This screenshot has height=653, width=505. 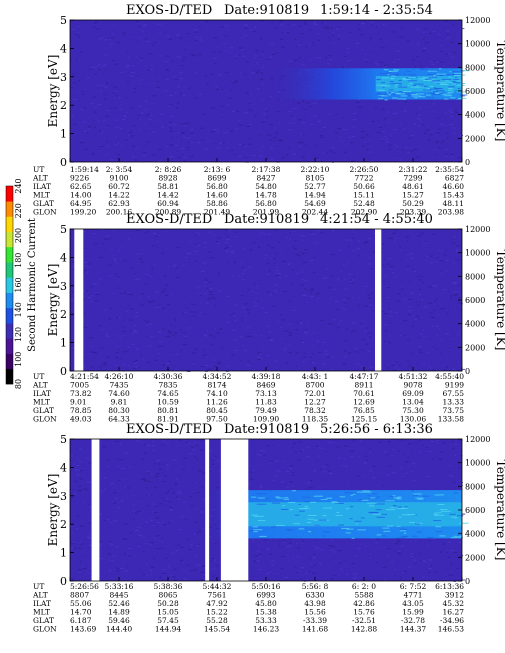 What do you see at coordinates (454, 603) in the screenshot?
I see `table-cell: 45.32` at bounding box center [454, 603].